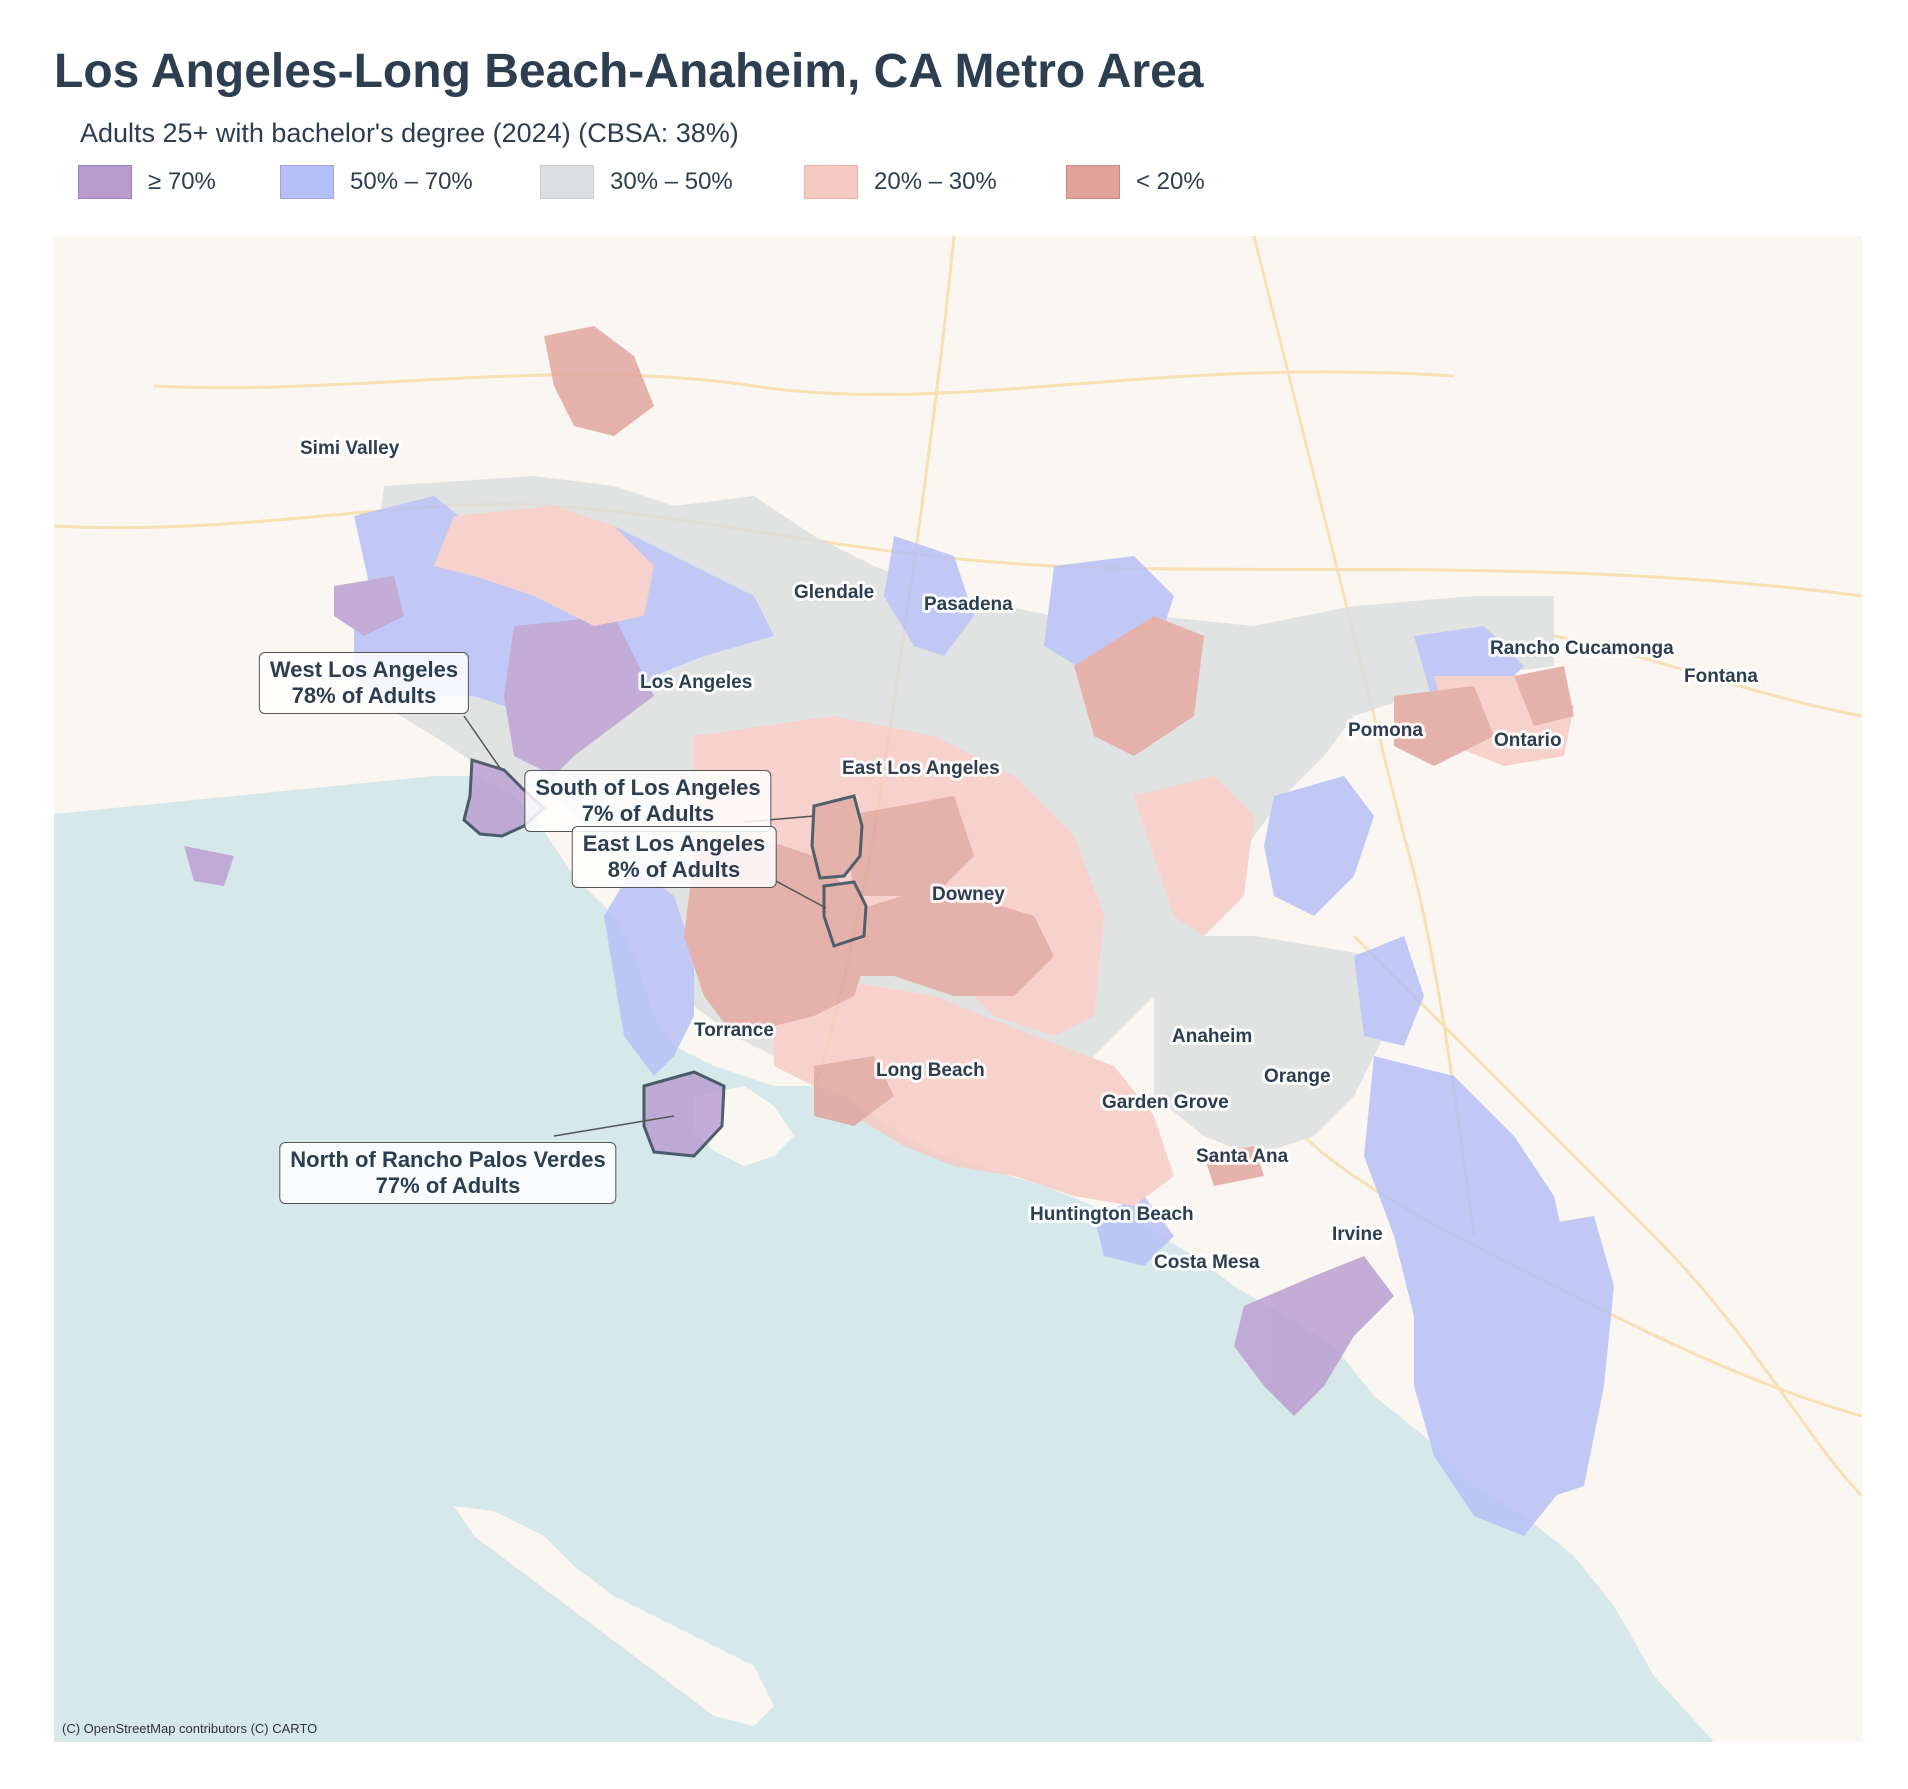 The width and height of the screenshot is (1908, 1789). Describe the element at coordinates (837, 837) in the screenshot. I see `highlight-south-of-los-angeles` at that location.